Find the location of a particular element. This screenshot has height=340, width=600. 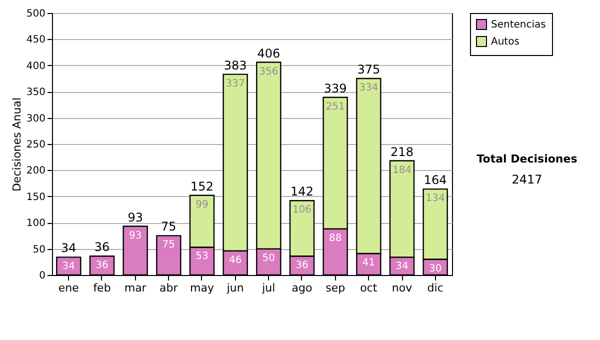

x-tick-label: may is located at coordinates (202, 288).